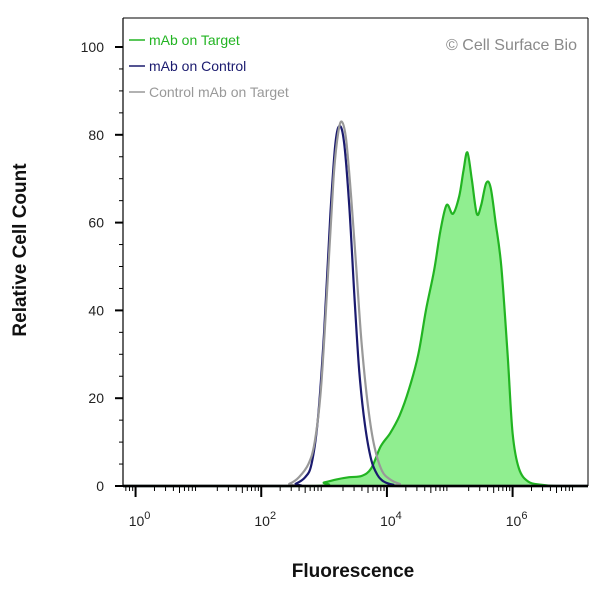 This screenshot has height=600, width=600. I want to click on y-tick-label: 60, so click(96, 223).